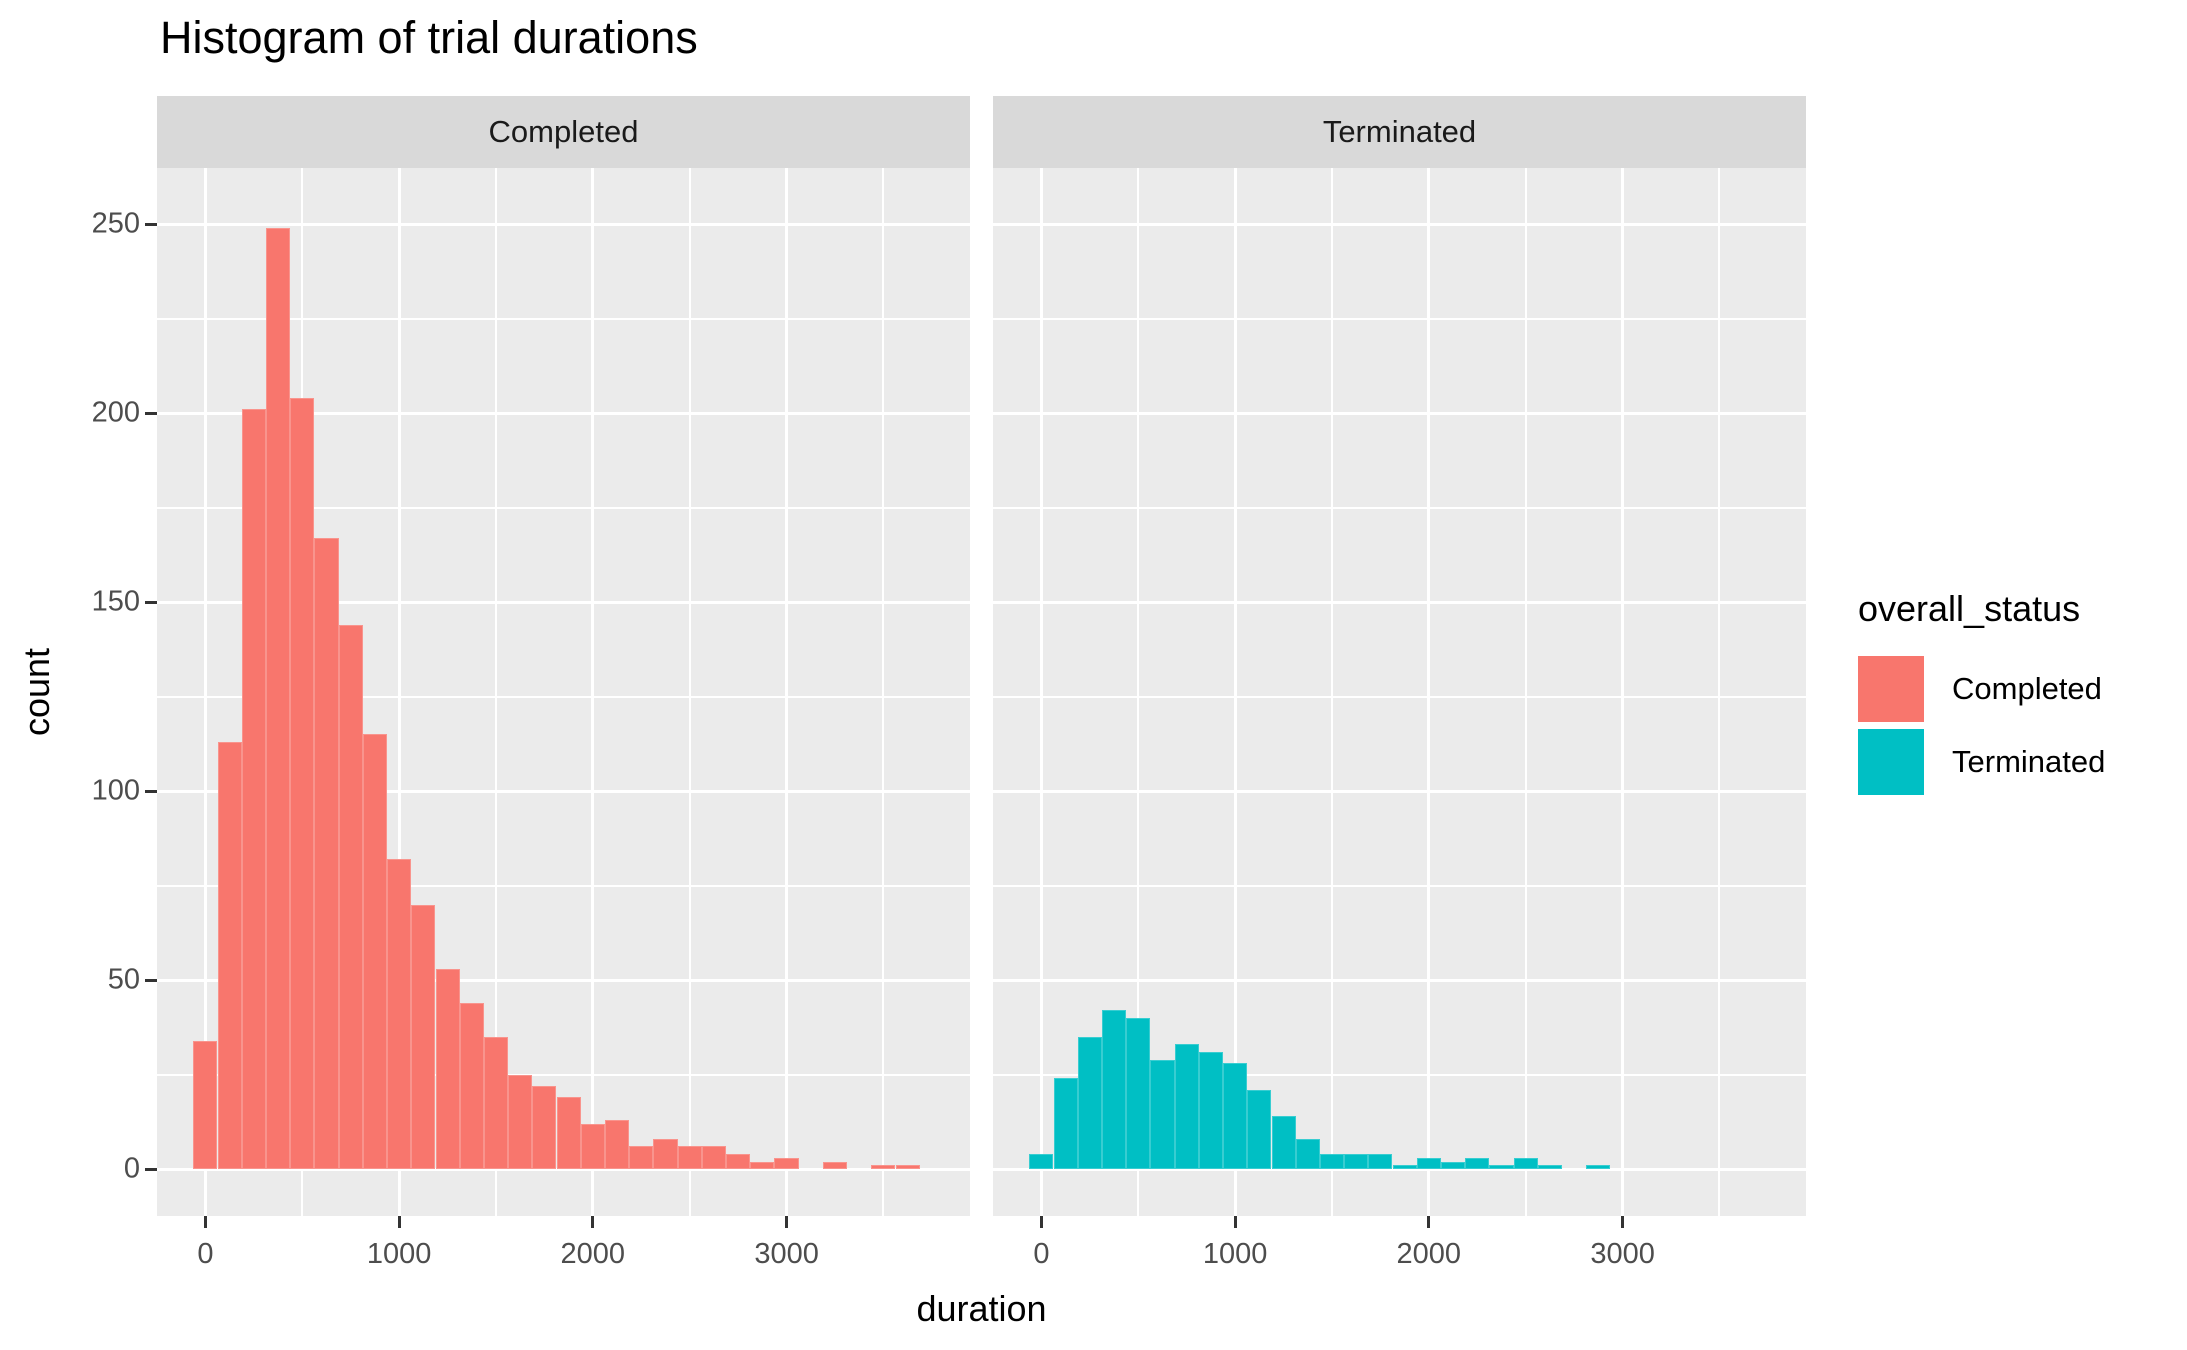  What do you see at coordinates (1981, 725) in the screenshot?
I see `legend-items: Completed Terminated` at bounding box center [1981, 725].